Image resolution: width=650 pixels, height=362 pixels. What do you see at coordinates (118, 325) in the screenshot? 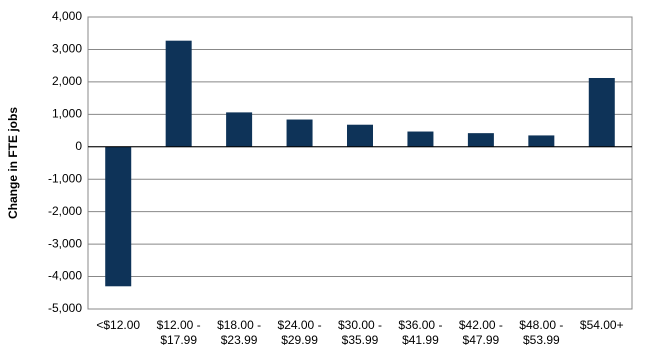
I see `x-tick-label: <$12.00` at bounding box center [118, 325].